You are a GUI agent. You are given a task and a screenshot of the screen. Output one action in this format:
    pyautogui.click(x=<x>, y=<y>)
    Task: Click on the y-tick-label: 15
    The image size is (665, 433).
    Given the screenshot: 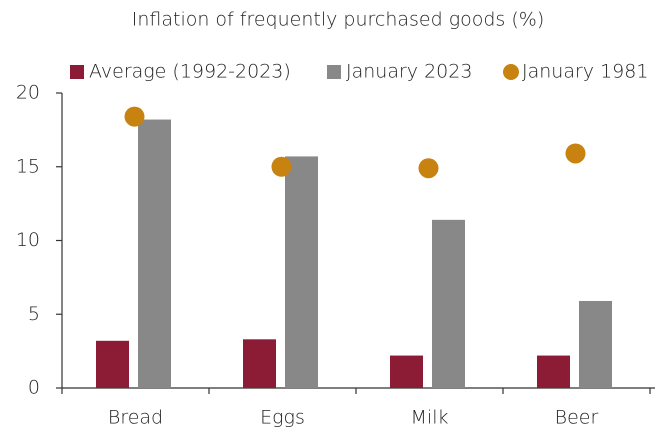 What is the action you would take?
    pyautogui.click(x=28, y=166)
    